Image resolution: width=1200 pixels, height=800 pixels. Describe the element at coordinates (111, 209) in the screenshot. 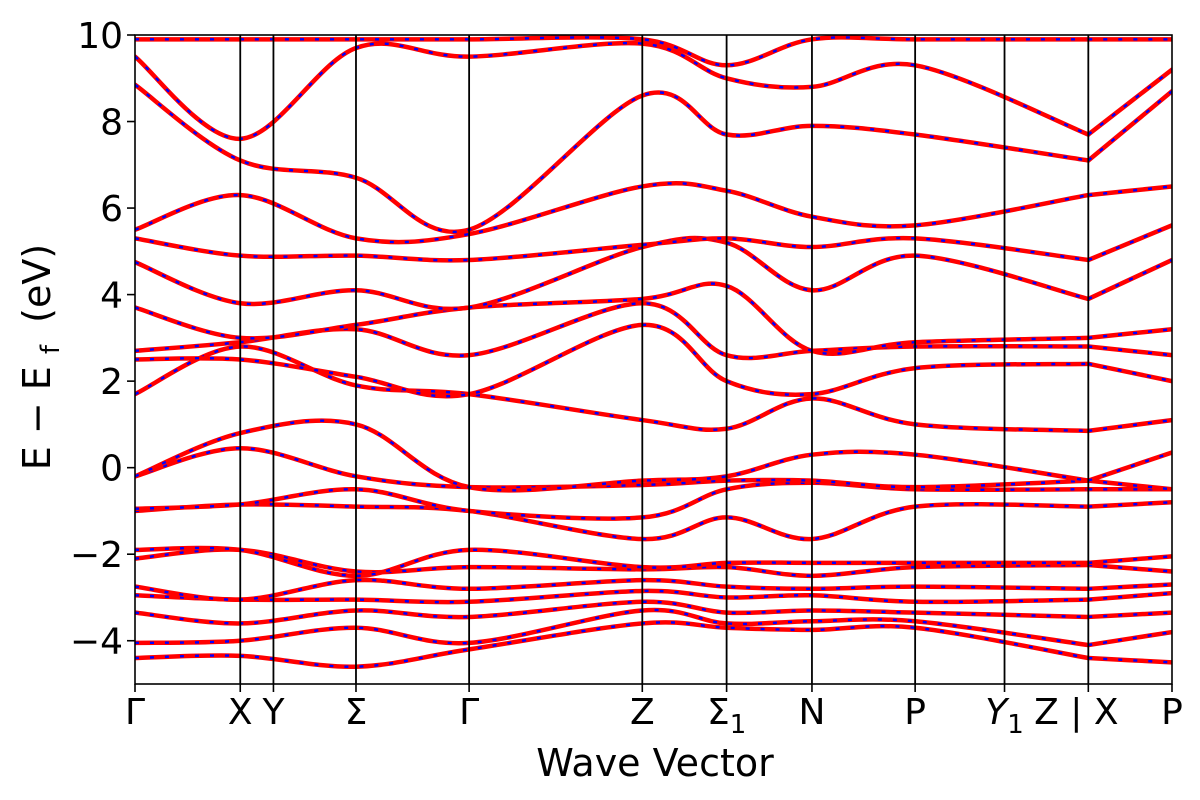

I see `y-tick-label-6: 6` at that location.